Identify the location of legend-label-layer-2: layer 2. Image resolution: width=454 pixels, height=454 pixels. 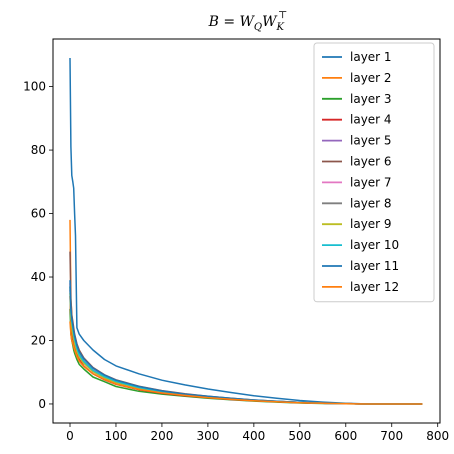
(371, 78).